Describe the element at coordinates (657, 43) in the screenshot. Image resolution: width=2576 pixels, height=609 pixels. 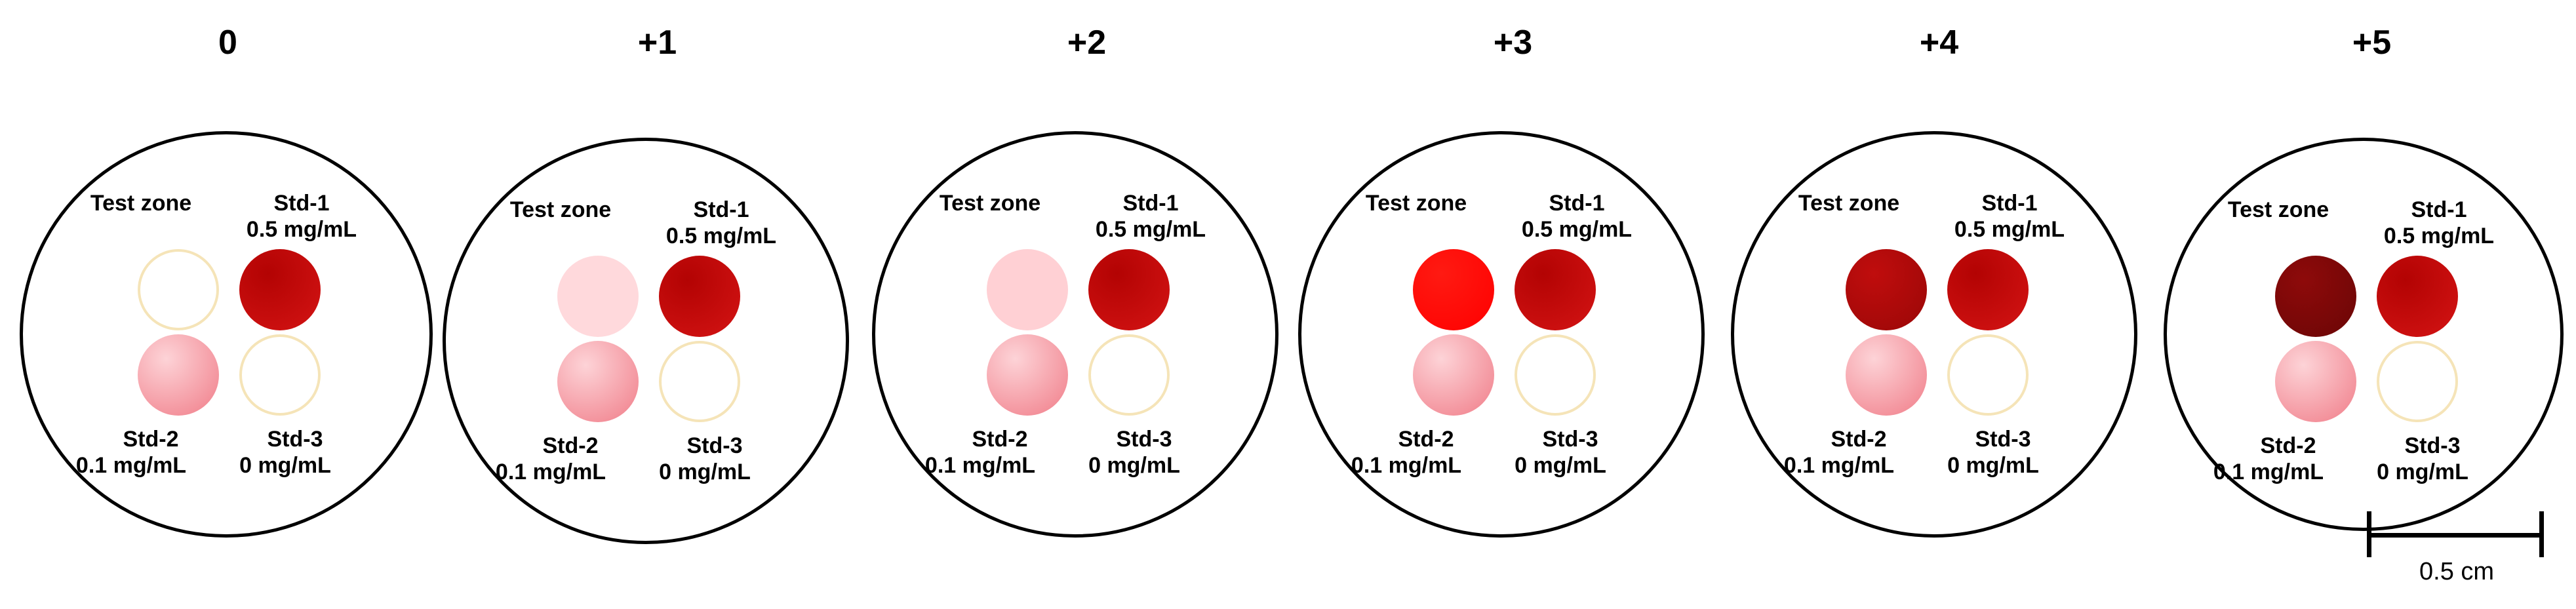
I see `grade-label: +1` at that location.